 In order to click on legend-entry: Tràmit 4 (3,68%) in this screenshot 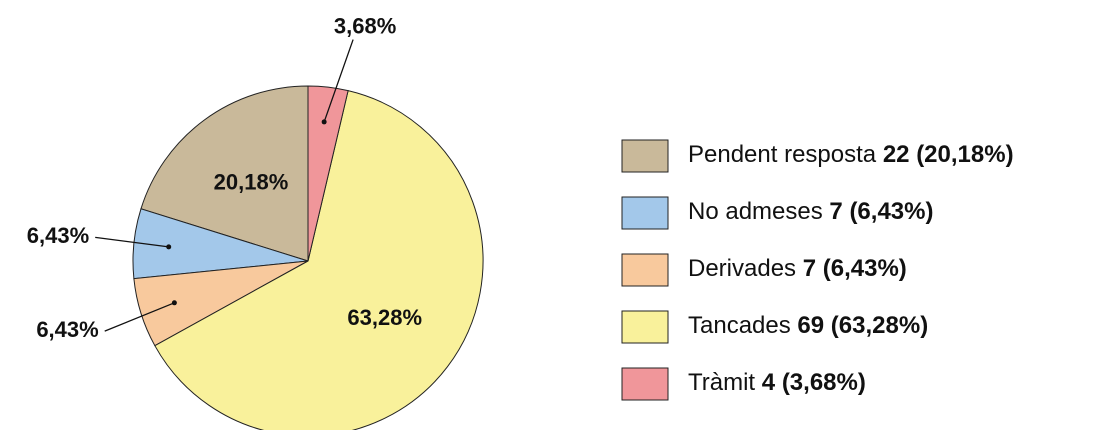, I will do `click(777, 382)`.